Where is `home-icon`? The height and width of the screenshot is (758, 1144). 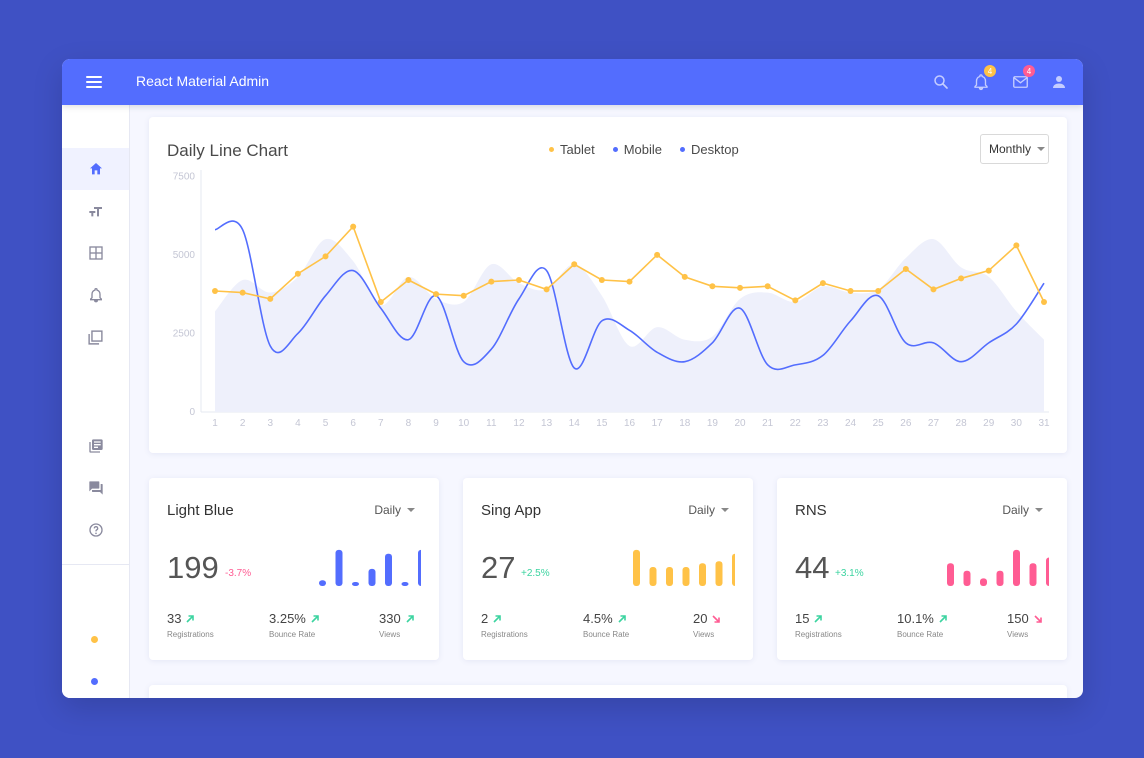 home-icon is located at coordinates (95, 169).